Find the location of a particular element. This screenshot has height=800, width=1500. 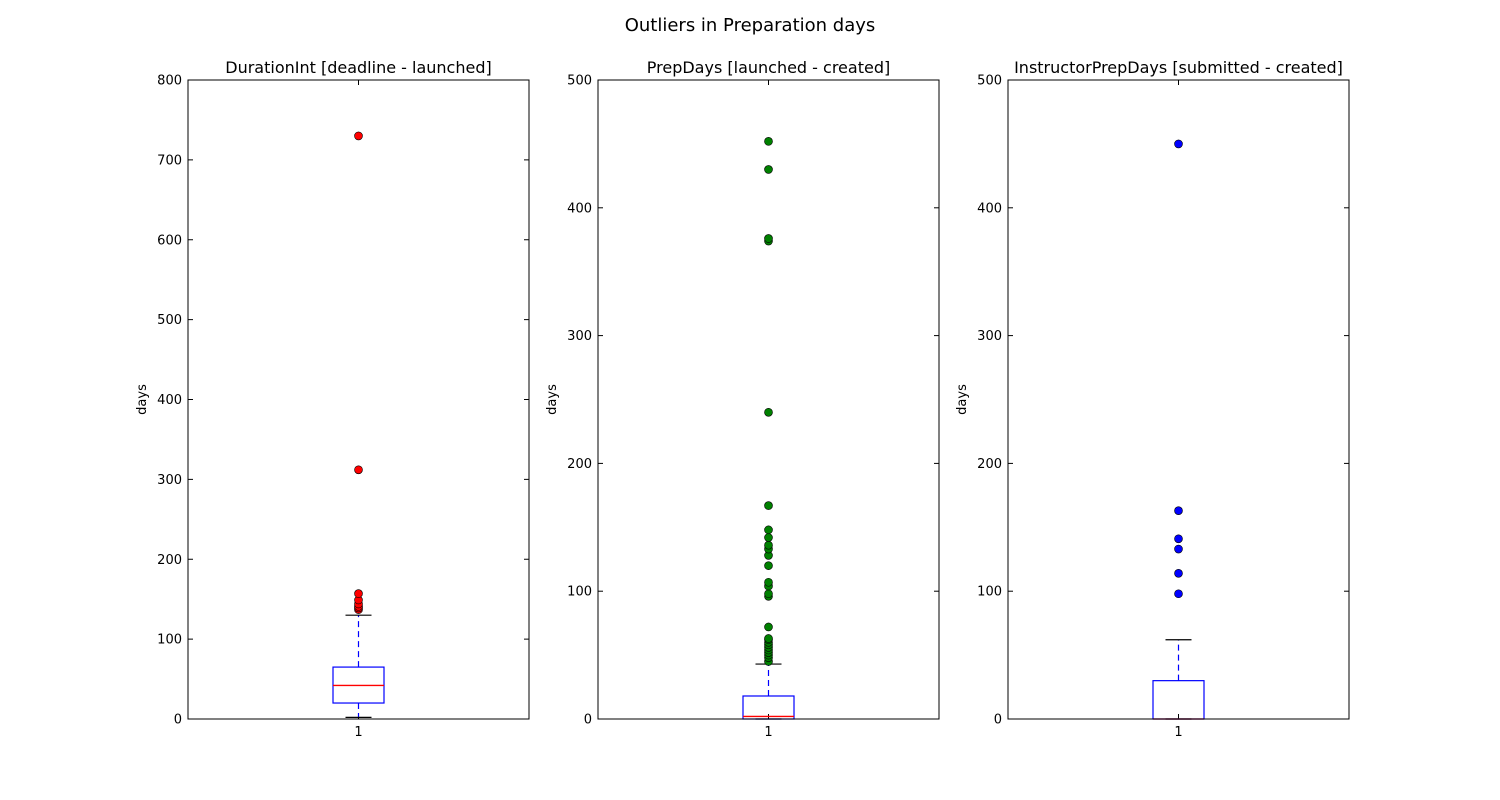

figure-suptitle: Outliers in Preparation days is located at coordinates (750, 25).